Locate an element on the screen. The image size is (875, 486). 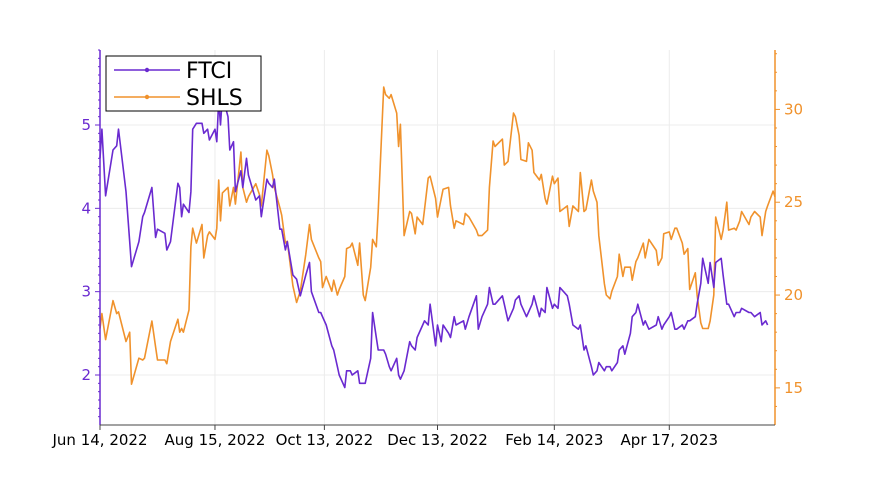
y-left-tick-label: 4 is located at coordinates (86, 208).